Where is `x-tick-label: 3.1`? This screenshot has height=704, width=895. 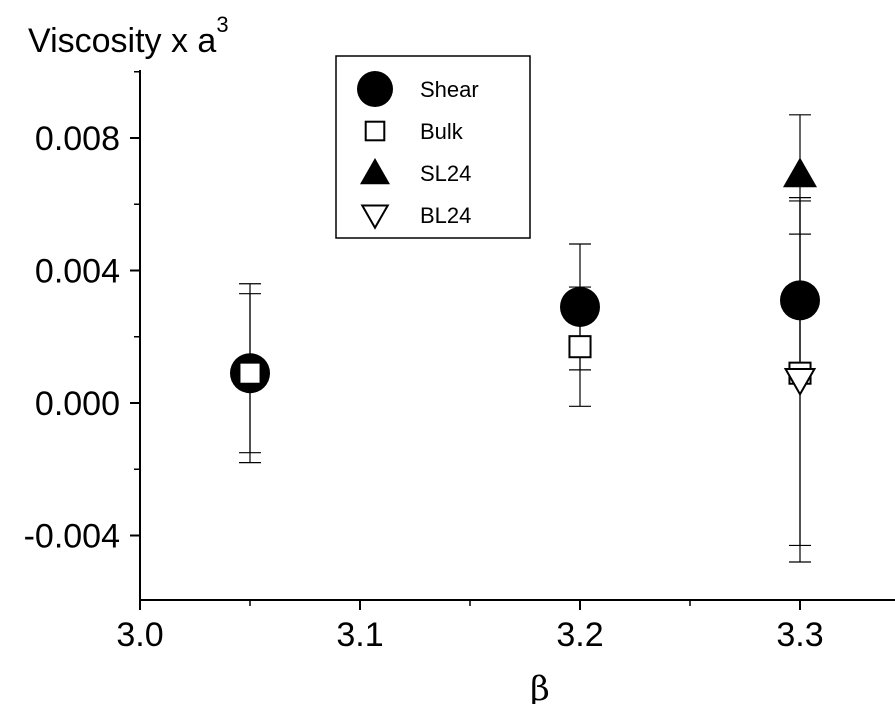
x-tick-label: 3.1 is located at coordinates (359, 635).